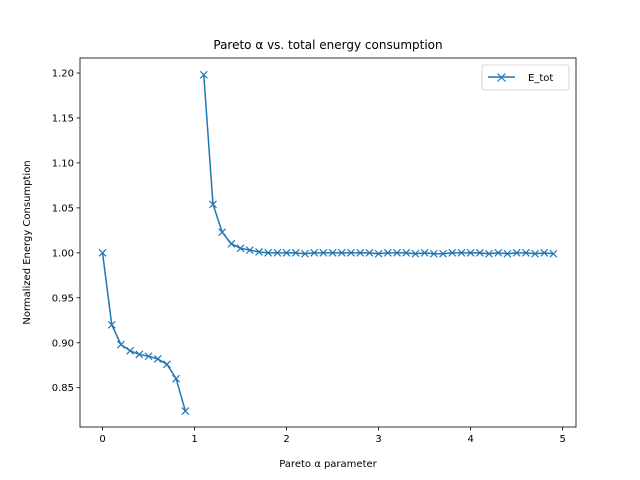 This screenshot has height=480, width=640. I want to click on y-axis-label: Normalized Energy Consumption, so click(27, 242).